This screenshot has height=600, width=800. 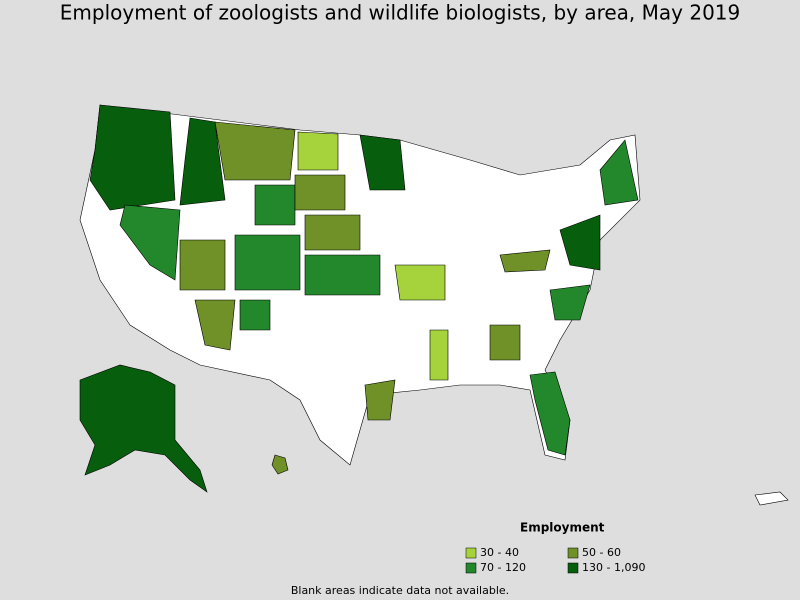 I want to click on region-missouri, so click(x=420, y=282).